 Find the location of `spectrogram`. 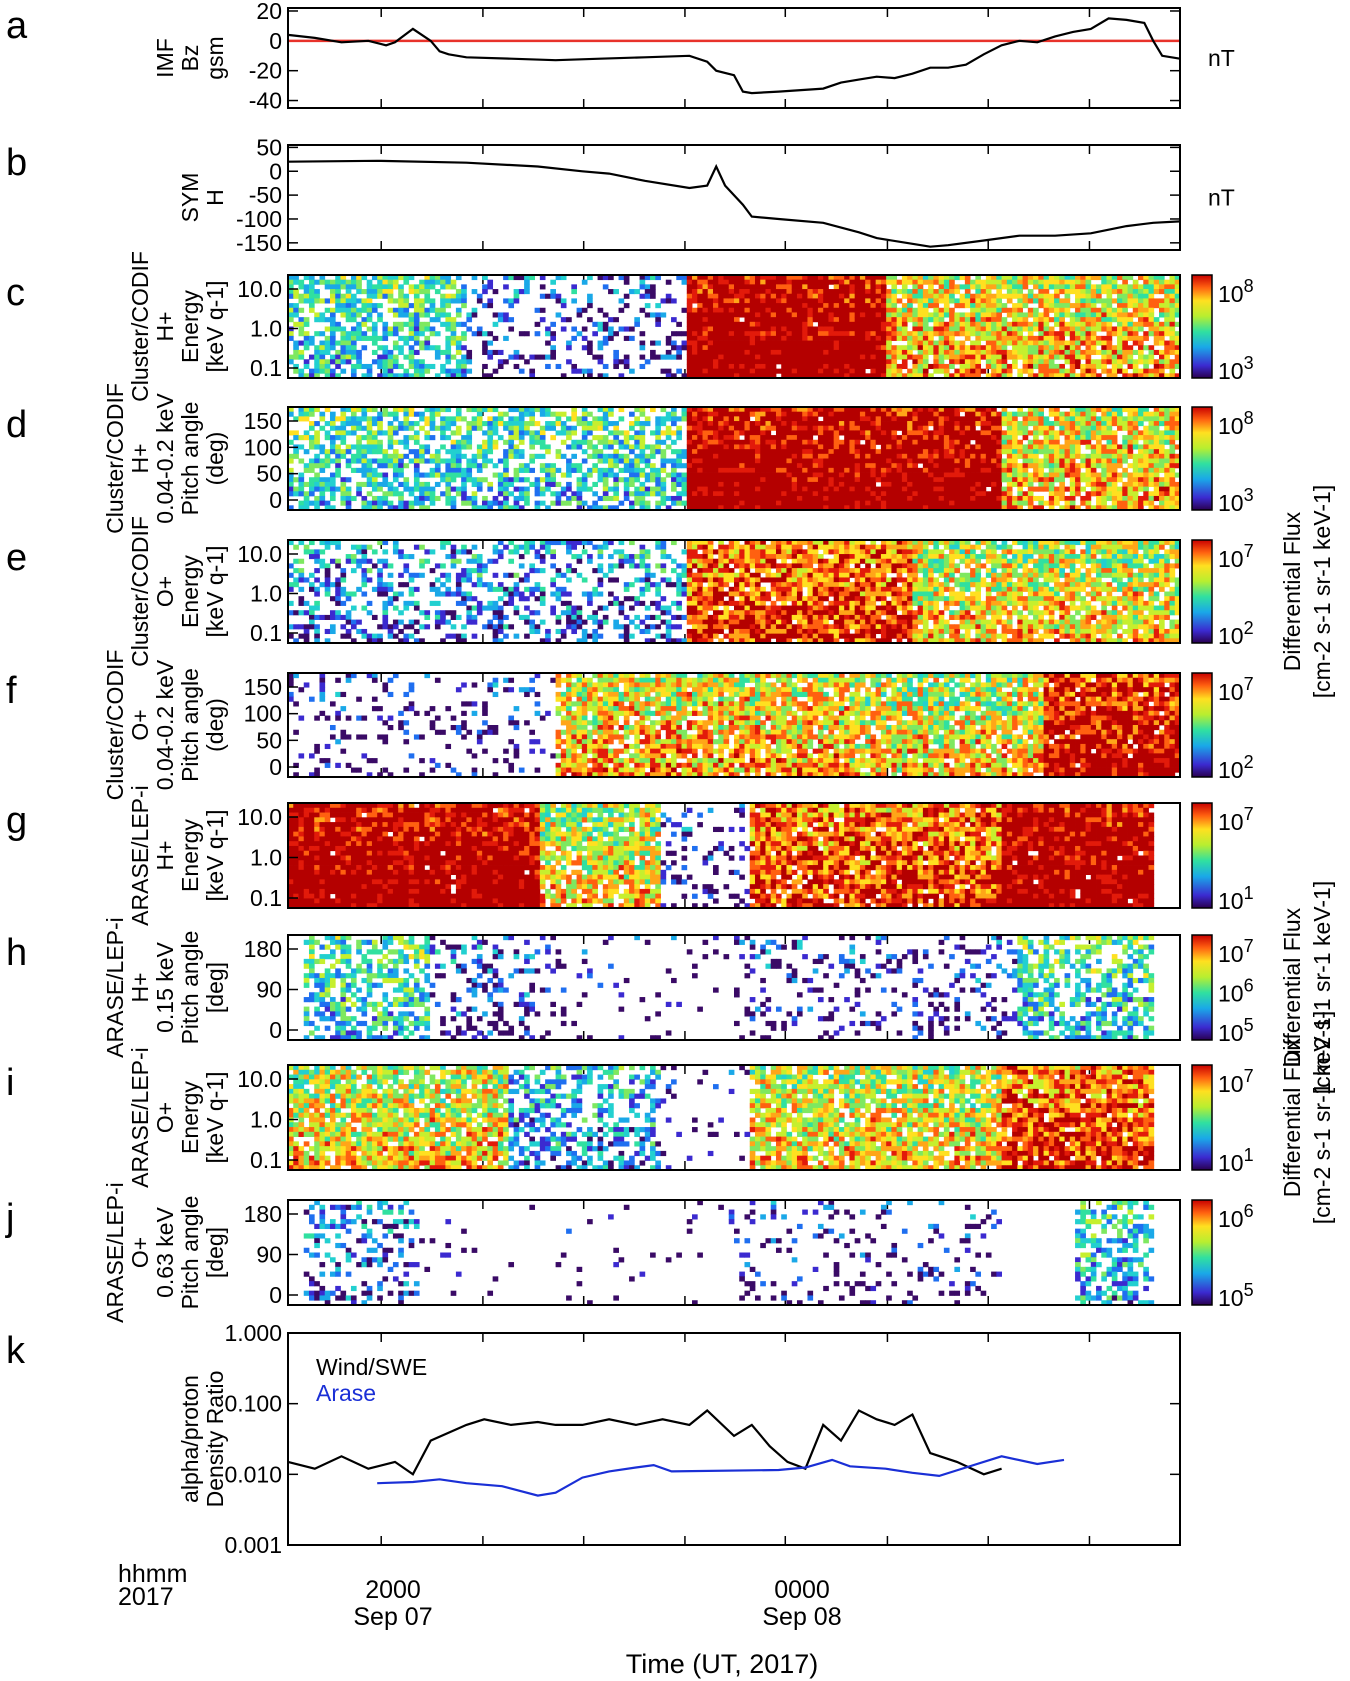

spectrogram is located at coordinates (734, 327).